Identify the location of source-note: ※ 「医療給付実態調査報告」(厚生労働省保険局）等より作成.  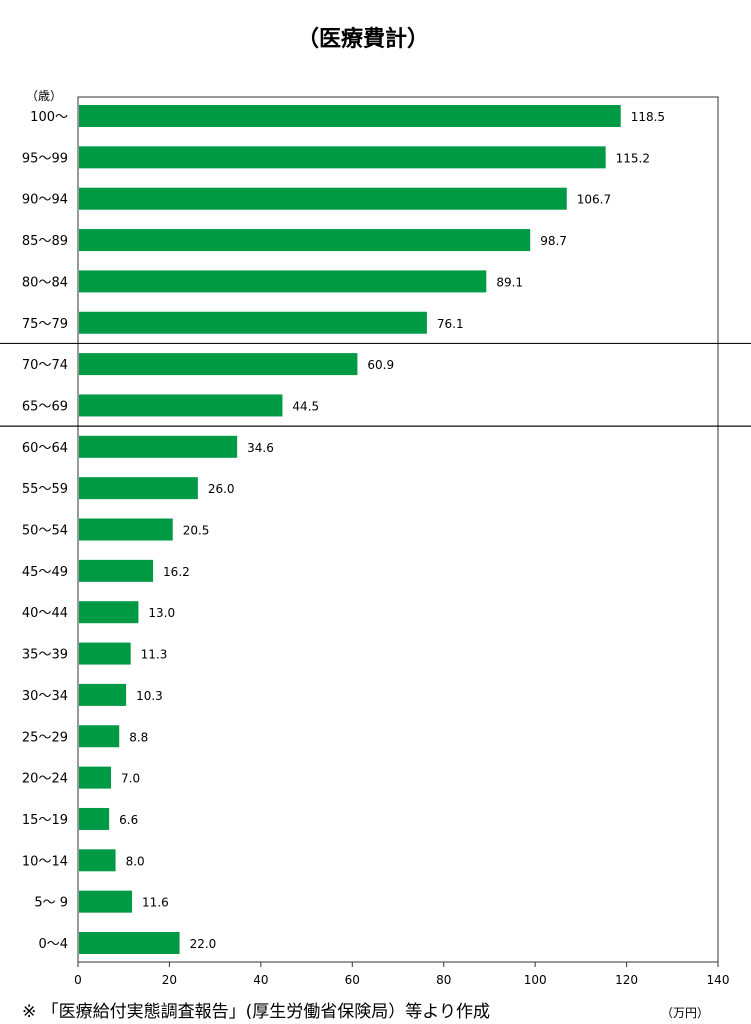
(256, 1012).